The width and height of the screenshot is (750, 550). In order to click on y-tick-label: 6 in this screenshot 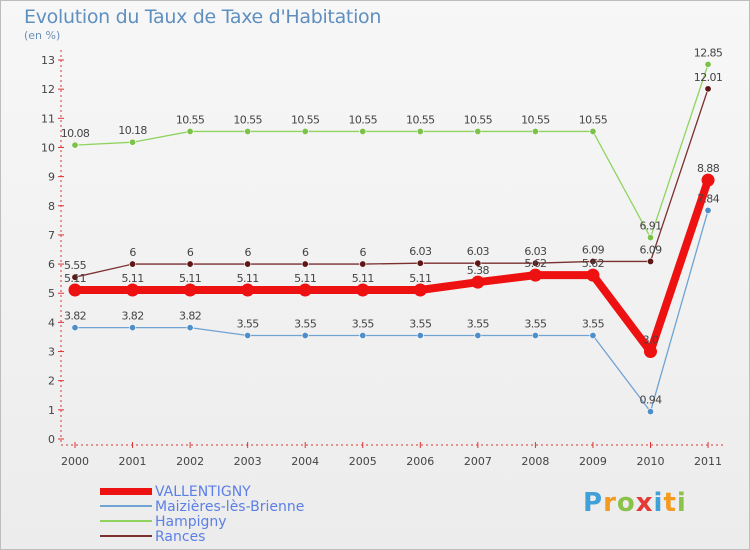, I will do `click(51, 264)`.